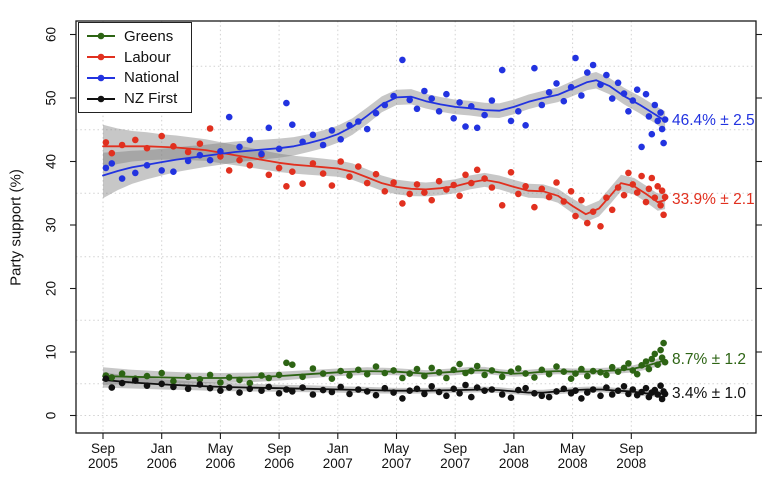 Image resolution: width=778 pixels, height=487 pixels. I want to click on band-labour, so click(384, 173).